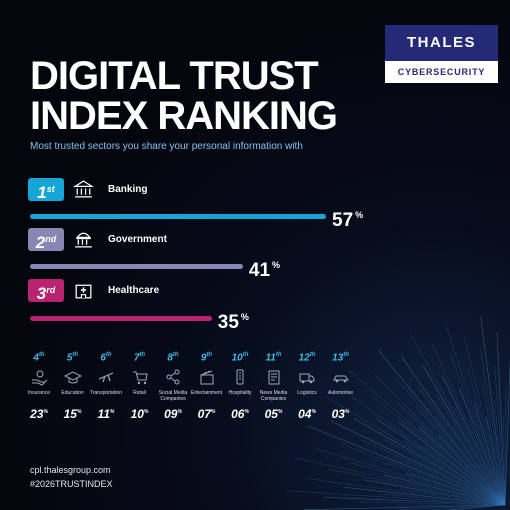  I want to click on truck-icon, so click(307, 377).